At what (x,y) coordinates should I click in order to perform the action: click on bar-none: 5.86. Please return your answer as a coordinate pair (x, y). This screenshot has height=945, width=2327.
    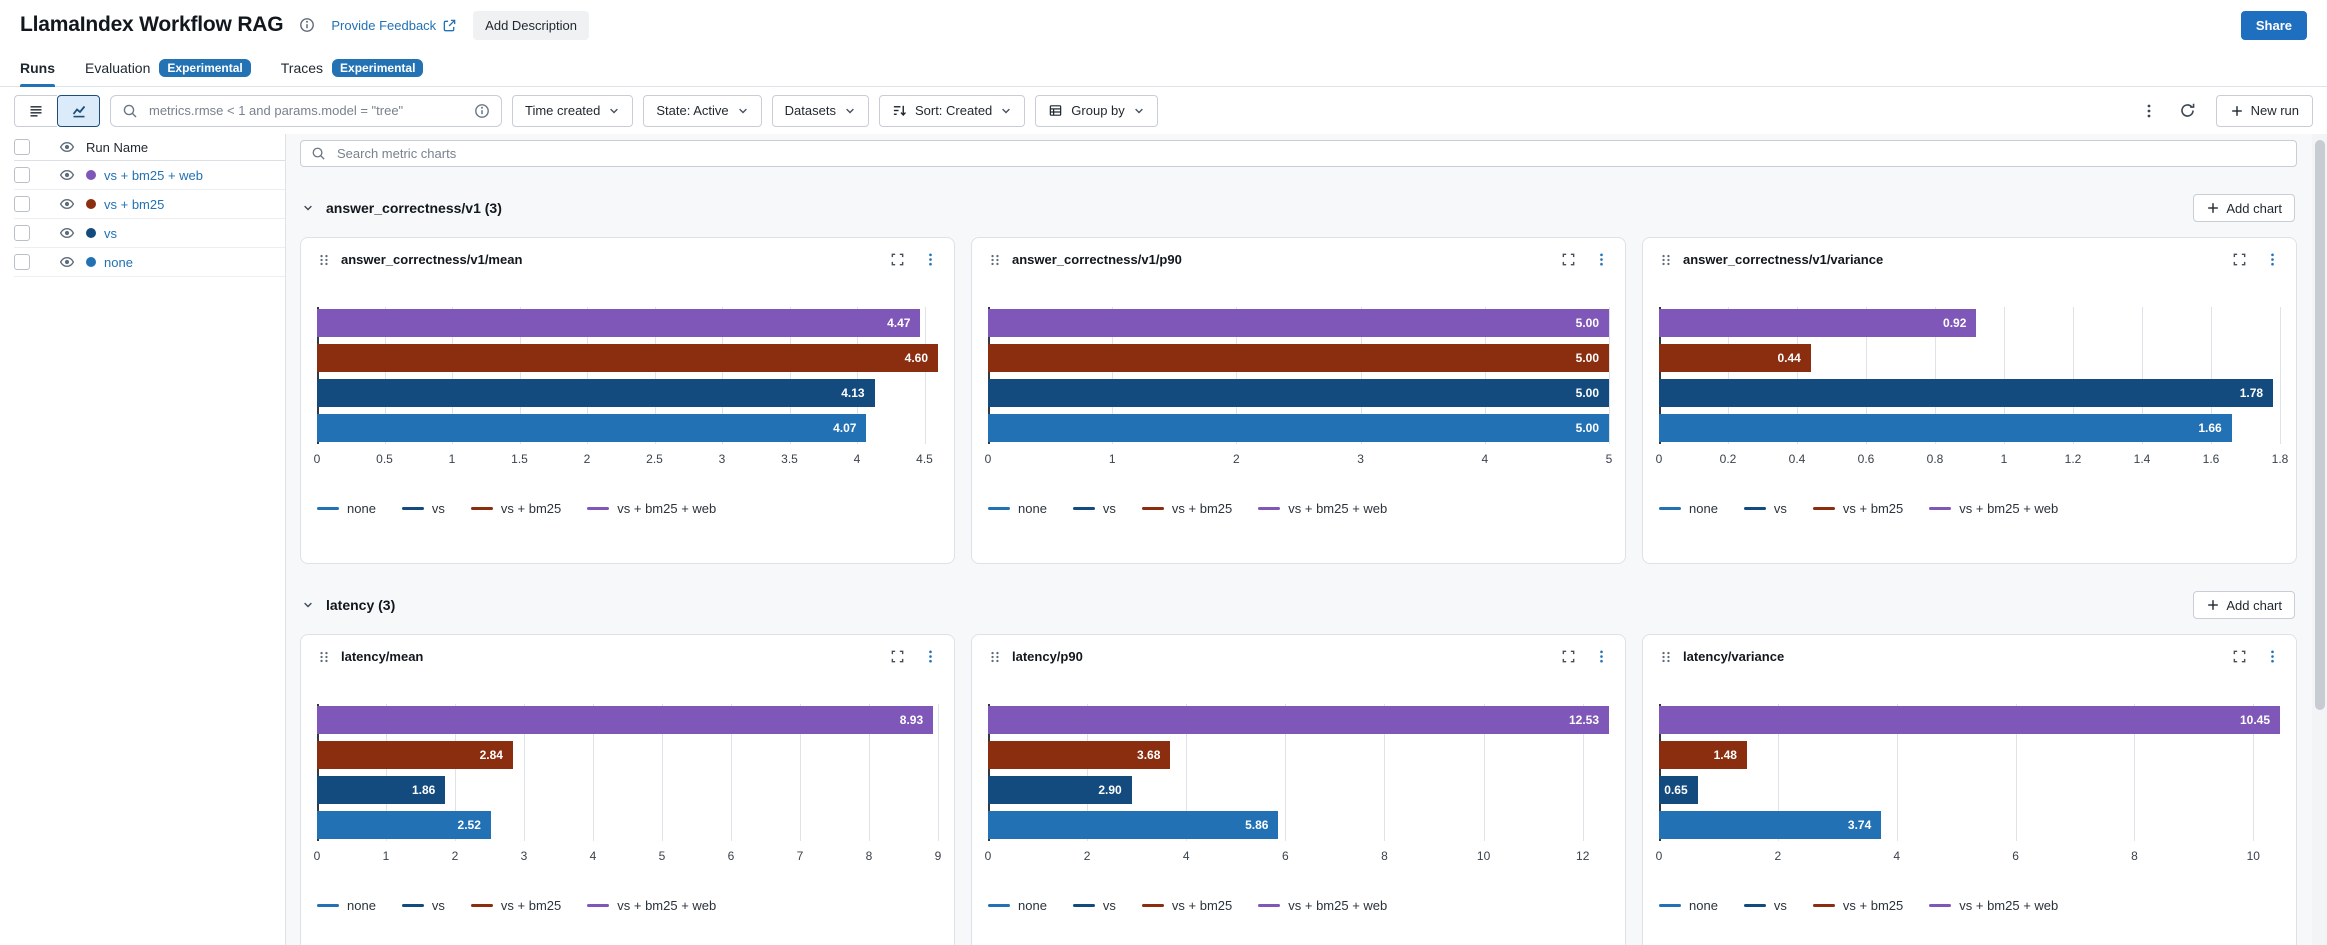
    Looking at the image, I should click on (1133, 825).